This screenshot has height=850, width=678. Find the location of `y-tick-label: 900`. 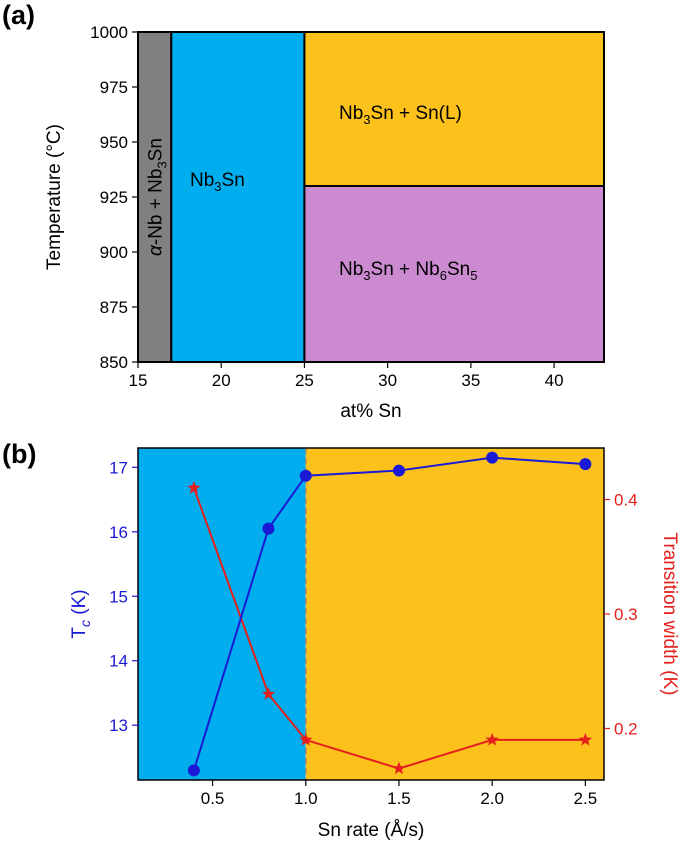

y-tick-label: 900 is located at coordinates (114, 252).